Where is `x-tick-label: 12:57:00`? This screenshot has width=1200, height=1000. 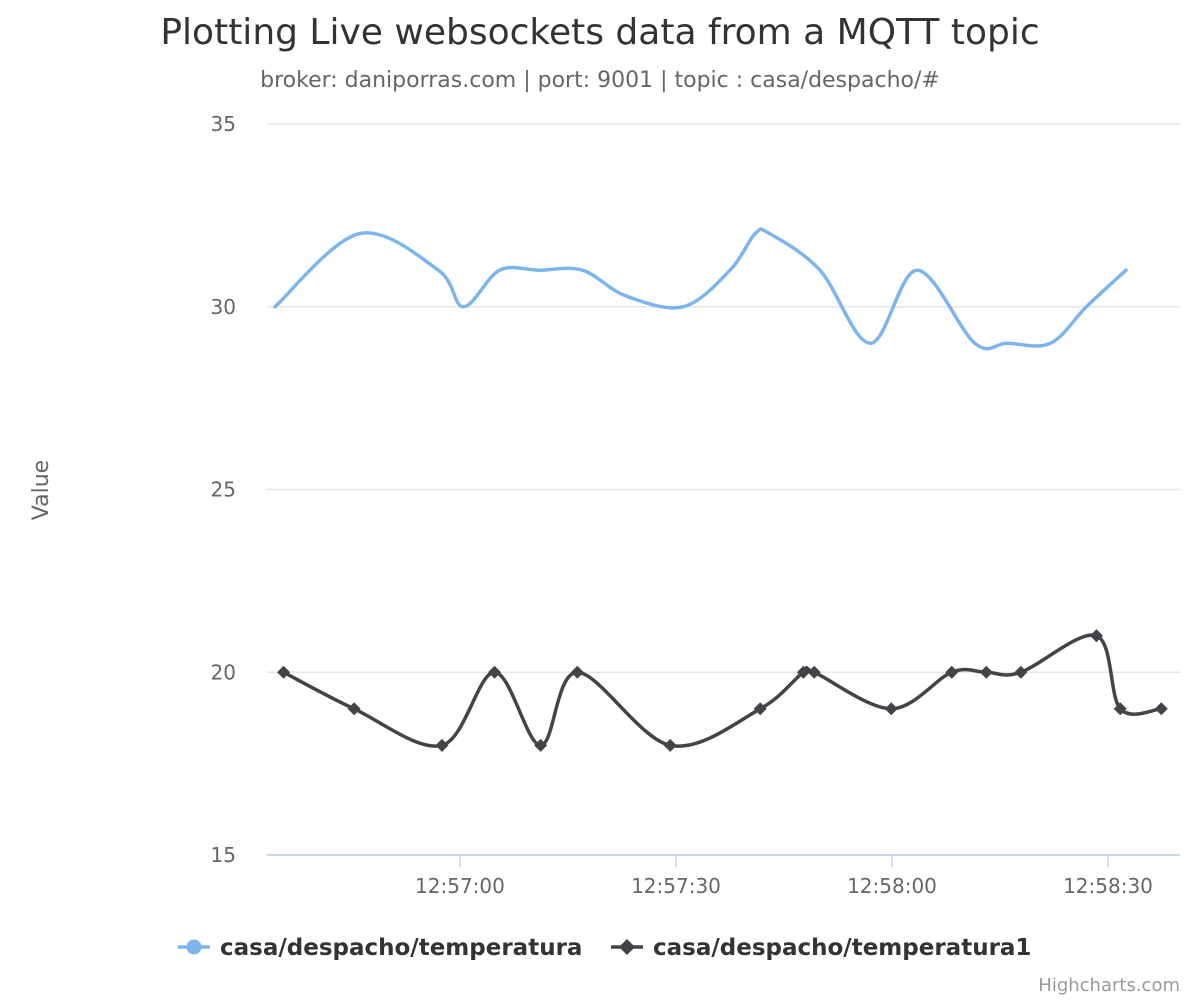
x-tick-label: 12:57:00 is located at coordinates (460, 886).